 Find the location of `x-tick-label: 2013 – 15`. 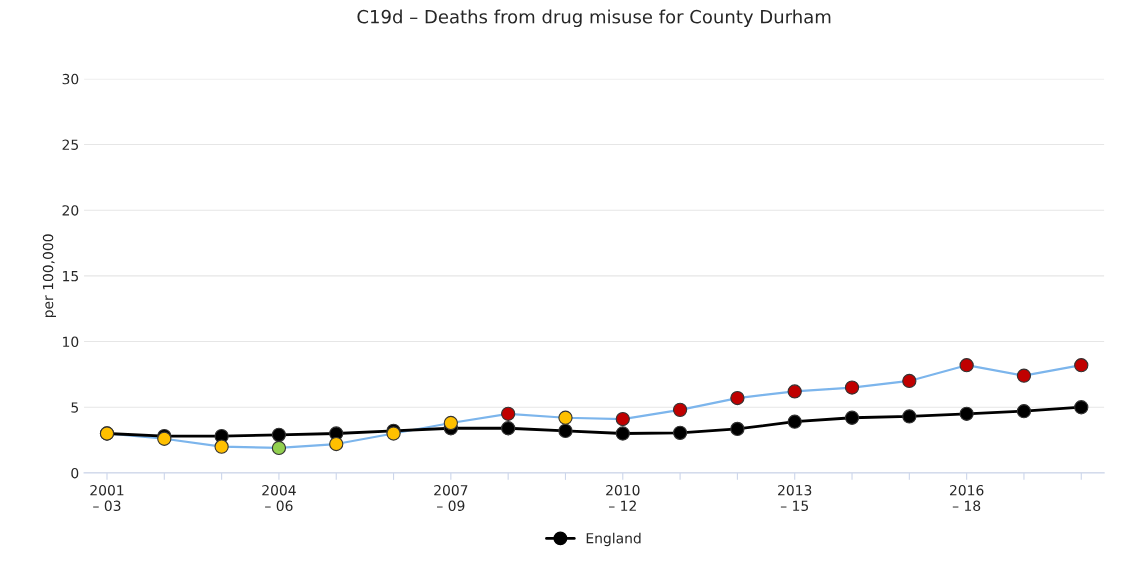

x-tick-label: 2013 – 15 is located at coordinates (795, 498).